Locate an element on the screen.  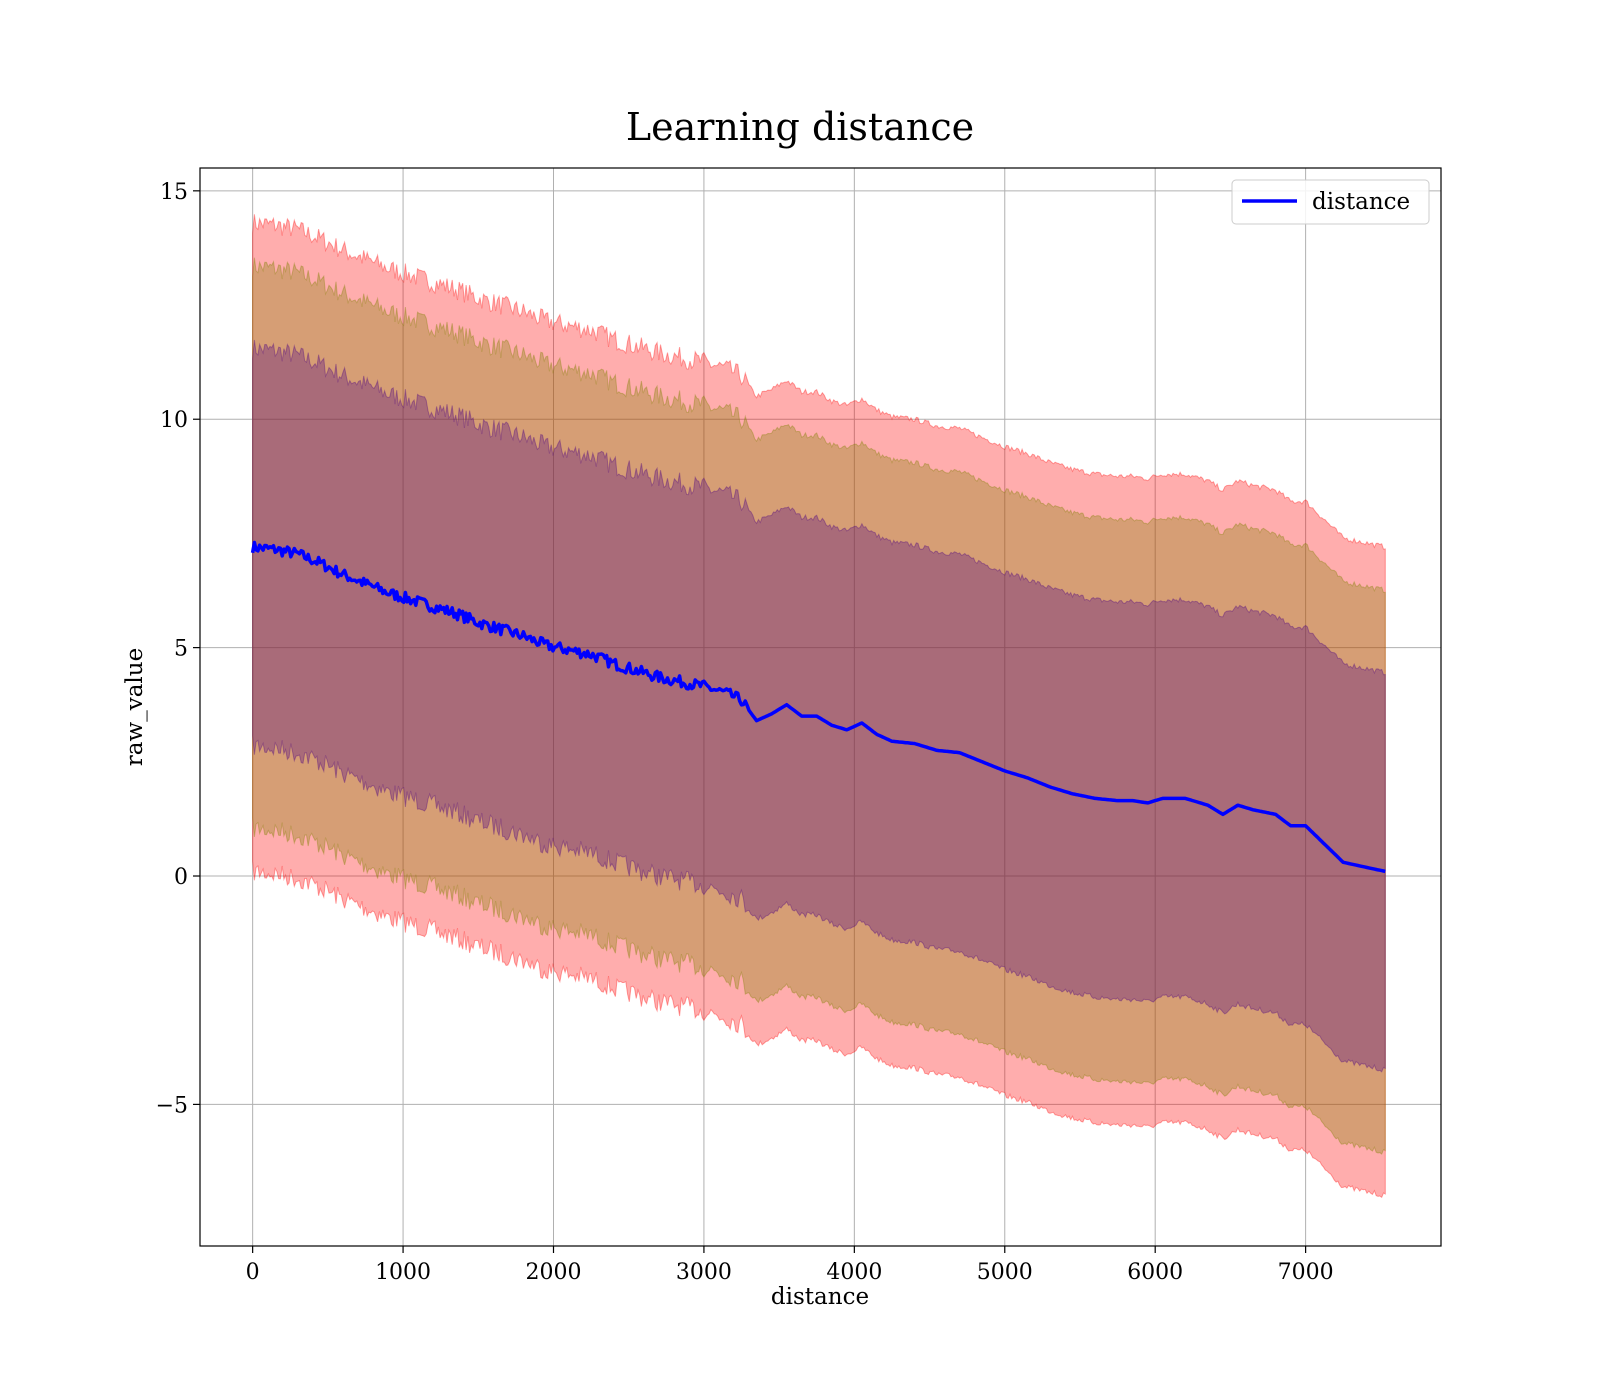
y-axis-label: raw_value is located at coordinates (135, 707).